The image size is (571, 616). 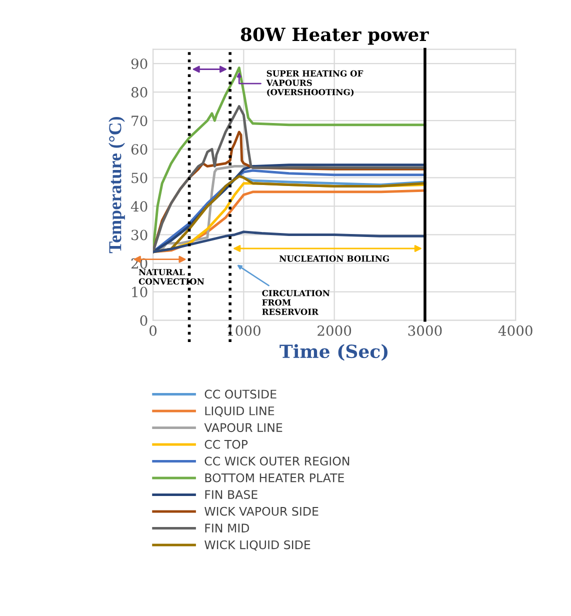 What do you see at coordinates (140, 121) in the screenshot?
I see `y-tick-label: 70` at bounding box center [140, 121].